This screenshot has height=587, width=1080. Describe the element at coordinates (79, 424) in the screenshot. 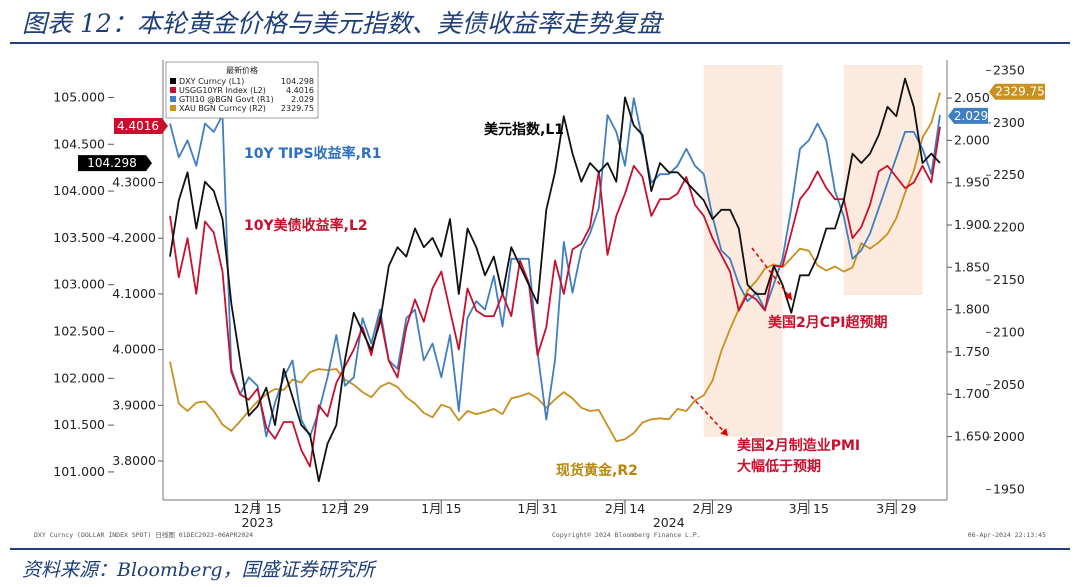

I see `l1-tick-label: 101.500` at that location.